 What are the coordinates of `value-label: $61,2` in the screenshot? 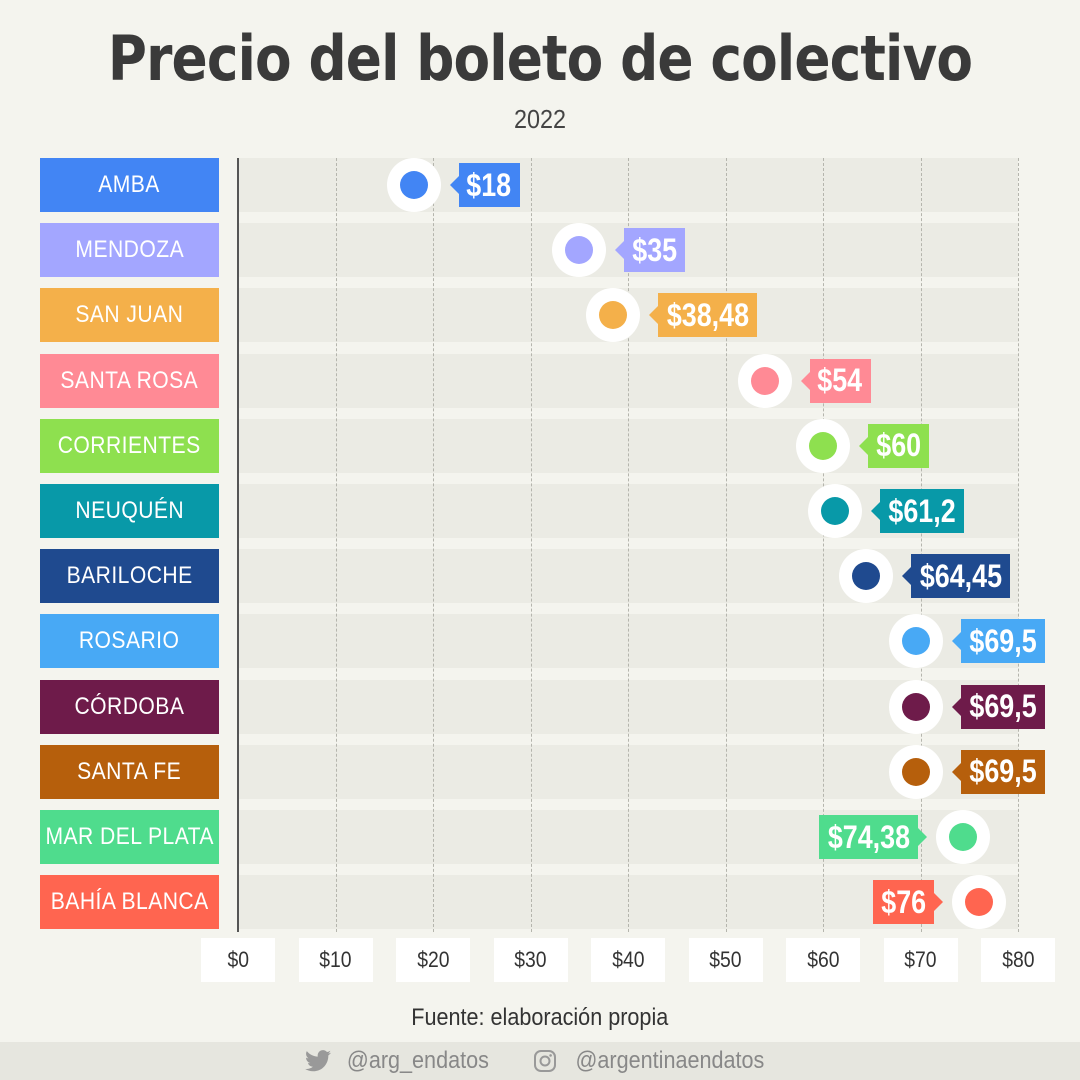 It's located at (917, 511).